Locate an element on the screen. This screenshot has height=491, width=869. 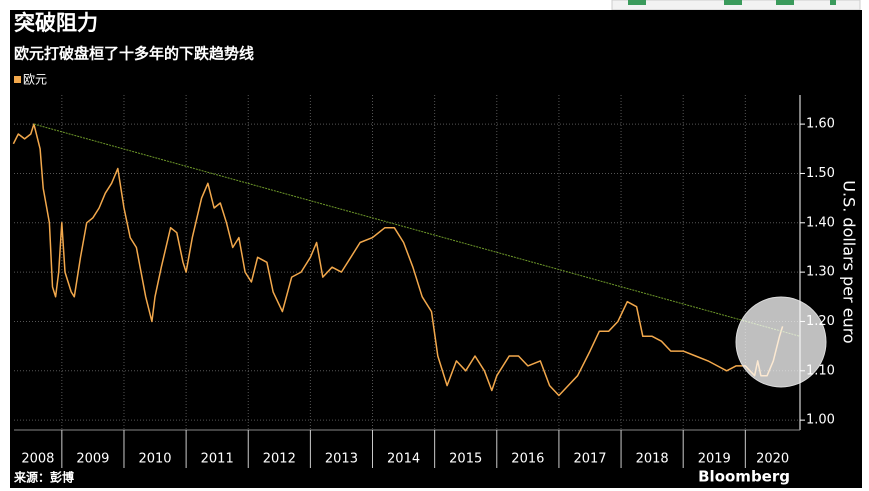
chart-title: 突破阻力 is located at coordinates (56, 23).